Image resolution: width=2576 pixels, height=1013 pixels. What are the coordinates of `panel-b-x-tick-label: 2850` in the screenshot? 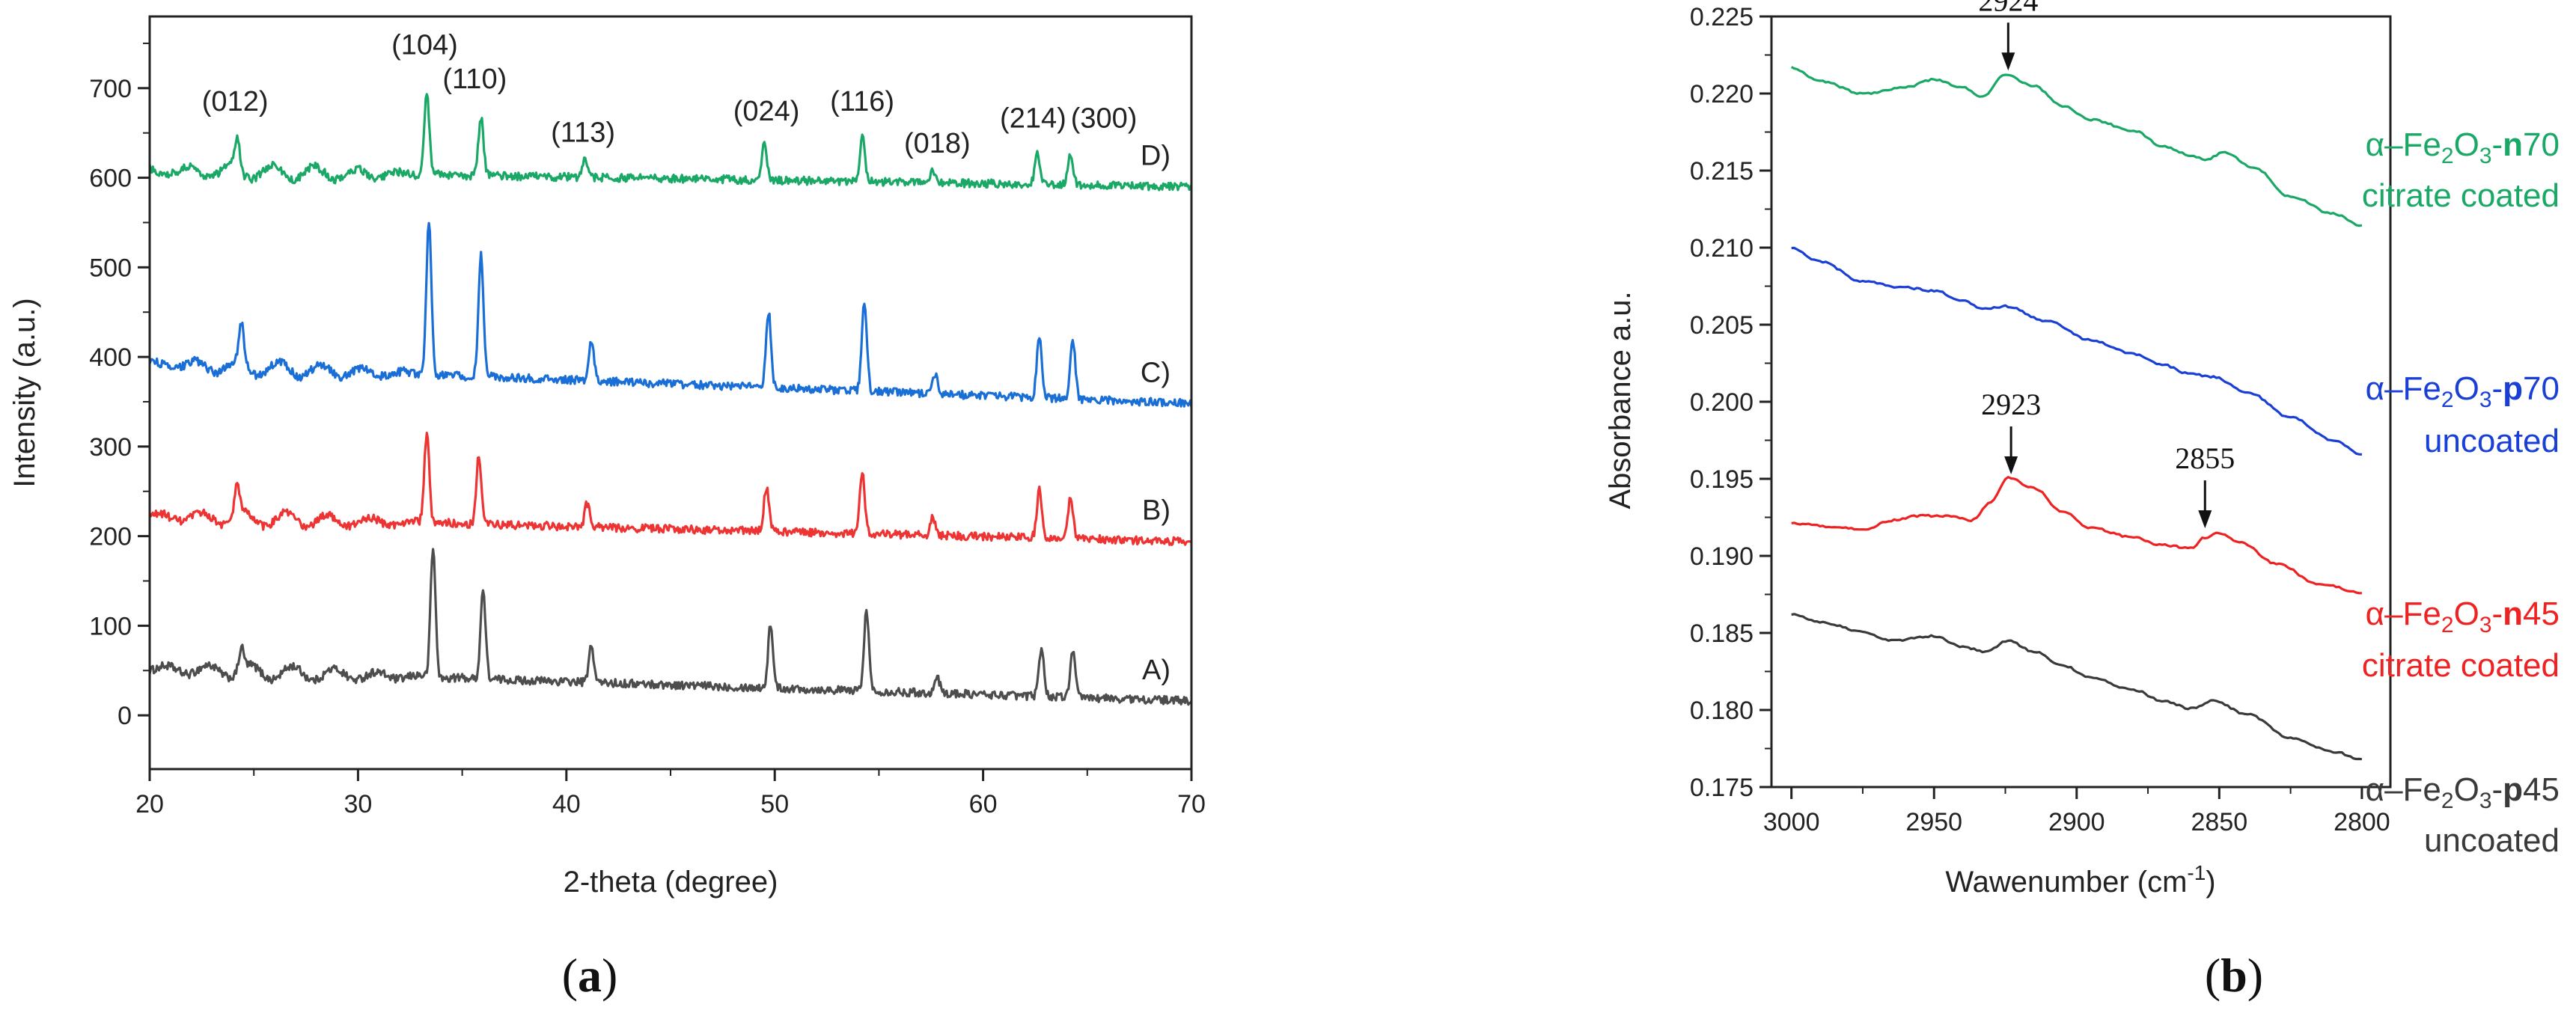 It's located at (2219, 822).